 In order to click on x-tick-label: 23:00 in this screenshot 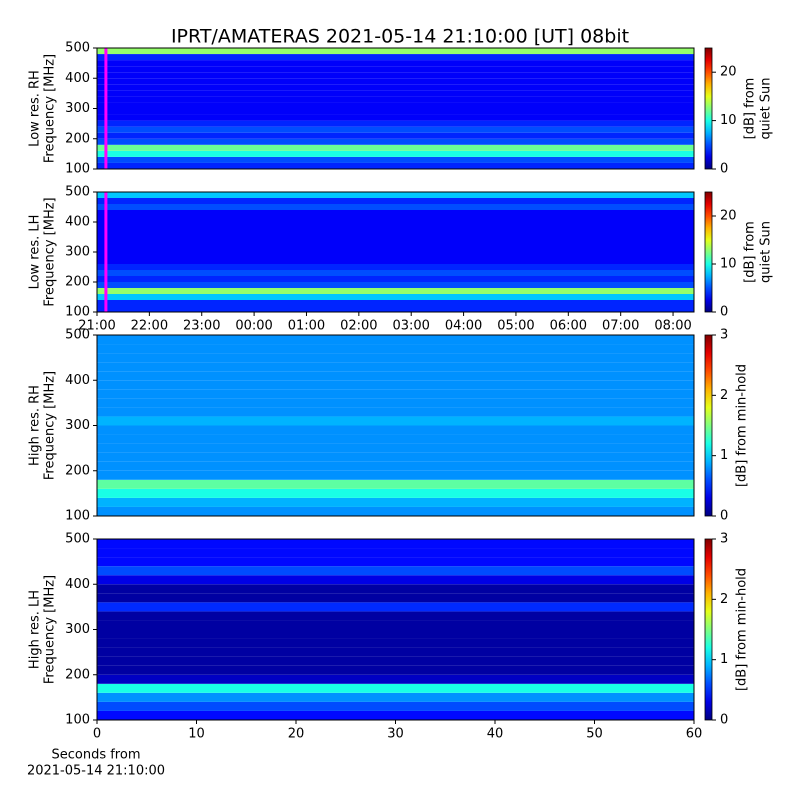, I will do `click(201, 326)`.